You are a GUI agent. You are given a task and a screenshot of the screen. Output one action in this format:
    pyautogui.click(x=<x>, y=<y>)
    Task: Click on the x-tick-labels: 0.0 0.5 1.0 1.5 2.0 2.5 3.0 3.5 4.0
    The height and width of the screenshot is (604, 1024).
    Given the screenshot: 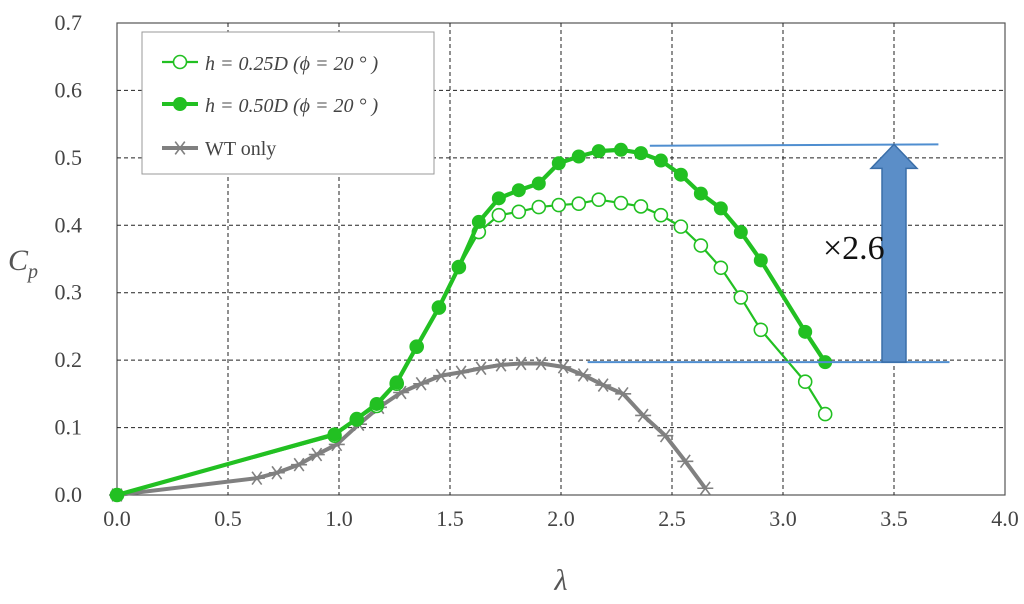 What is the action you would take?
    pyautogui.click(x=561, y=518)
    